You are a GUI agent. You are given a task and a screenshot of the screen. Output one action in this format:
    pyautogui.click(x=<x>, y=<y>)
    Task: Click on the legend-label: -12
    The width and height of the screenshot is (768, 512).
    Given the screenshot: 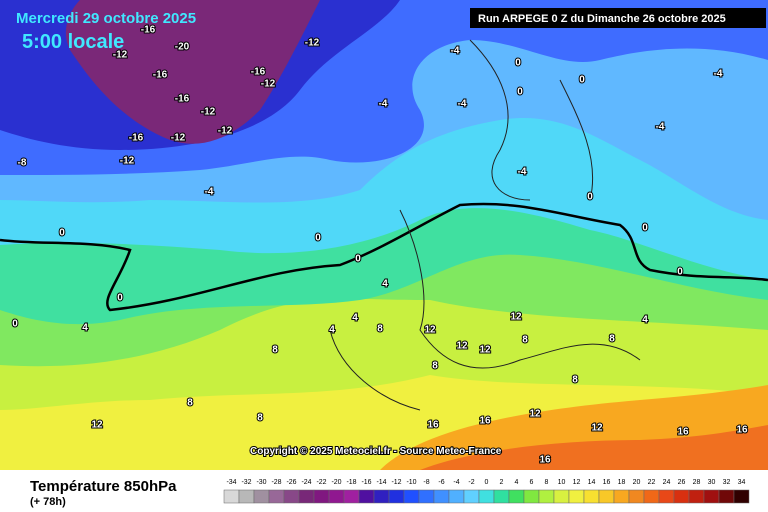 What is the action you would take?
    pyautogui.click(x=396, y=482)
    